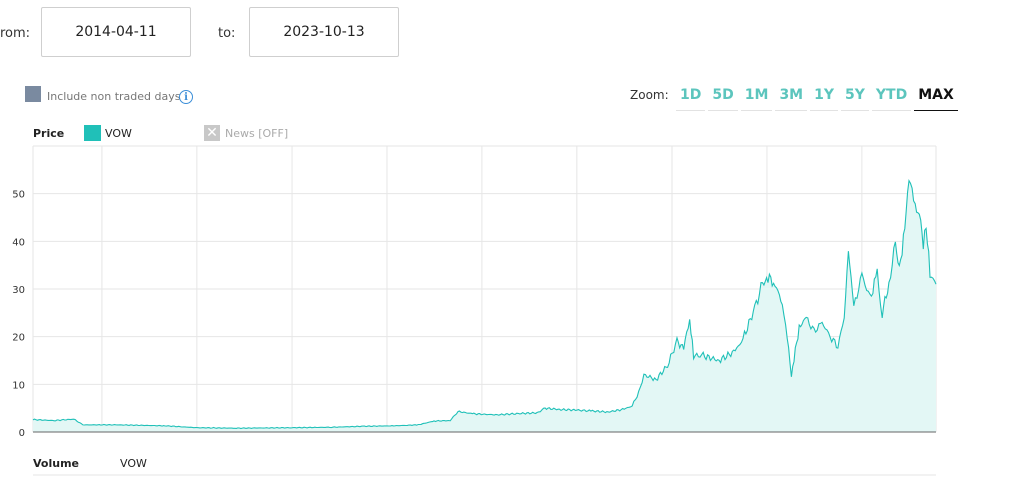  Describe the element at coordinates (18, 314) in the screenshot. I see `y-axis-ticks: 0 10 20 30 40 50` at that location.